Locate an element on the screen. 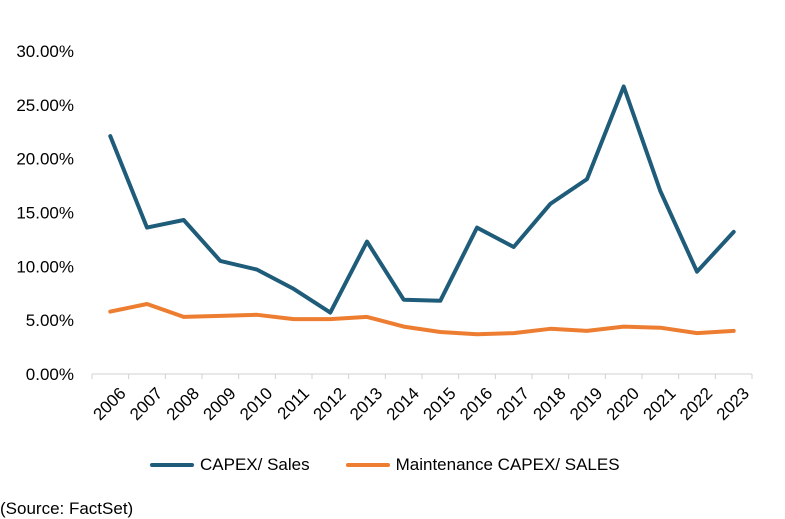 This screenshot has width=785, height=519. y-tick-label: 5.00% is located at coordinates (50, 320).